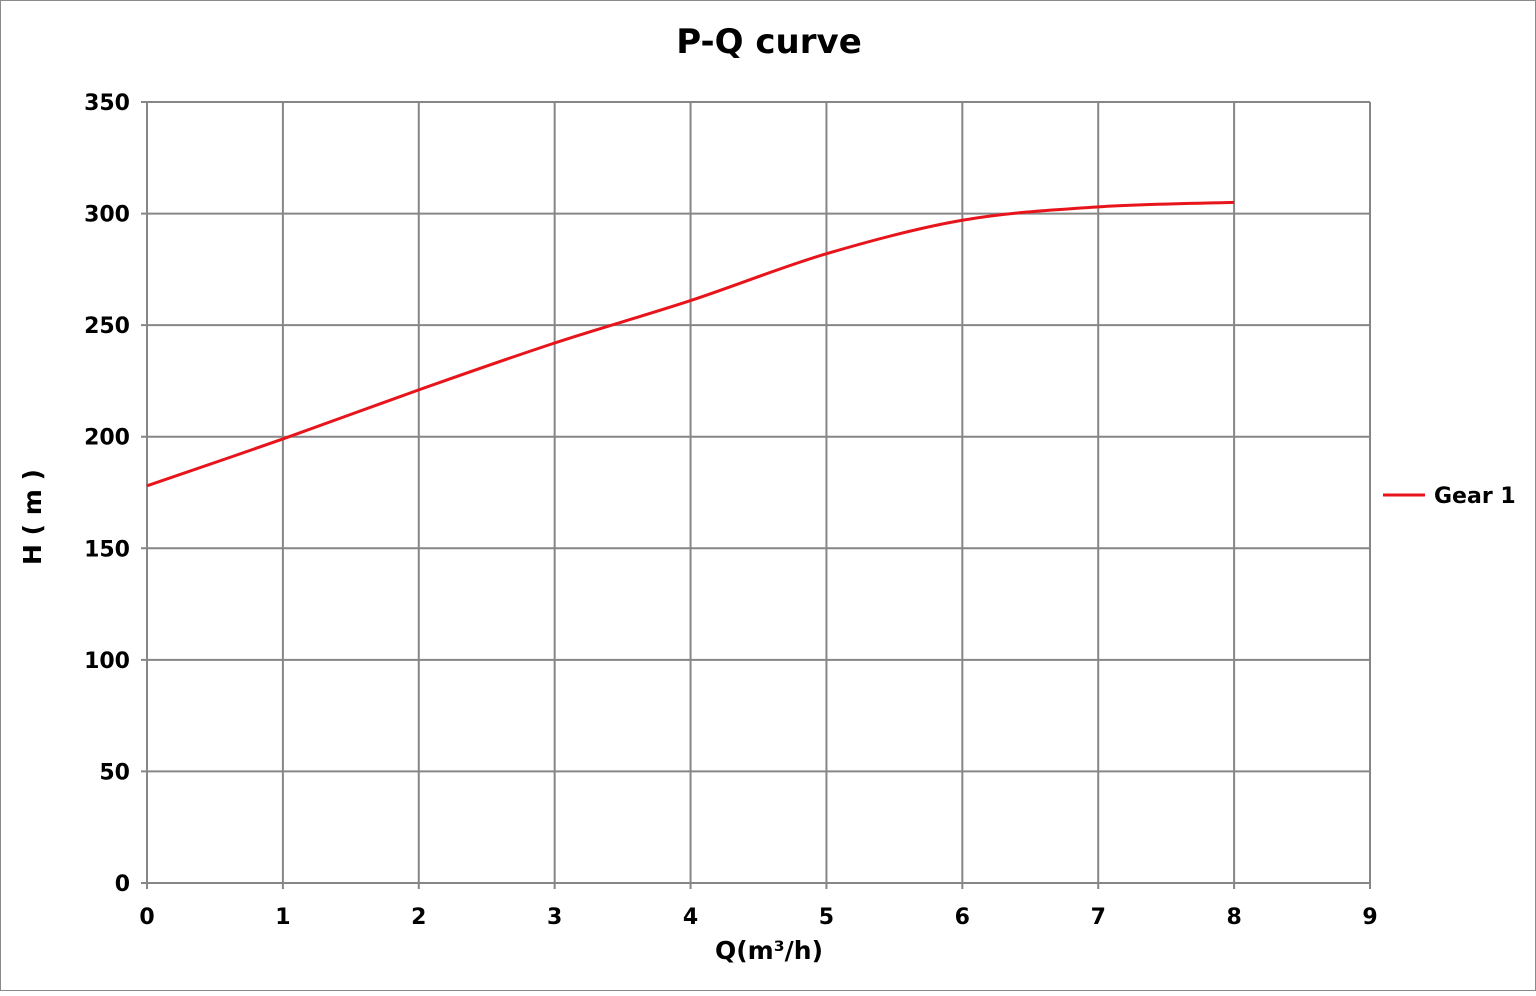 The image size is (1536, 996). Describe the element at coordinates (418, 917) in the screenshot. I see `x-tick-label: 2` at that location.